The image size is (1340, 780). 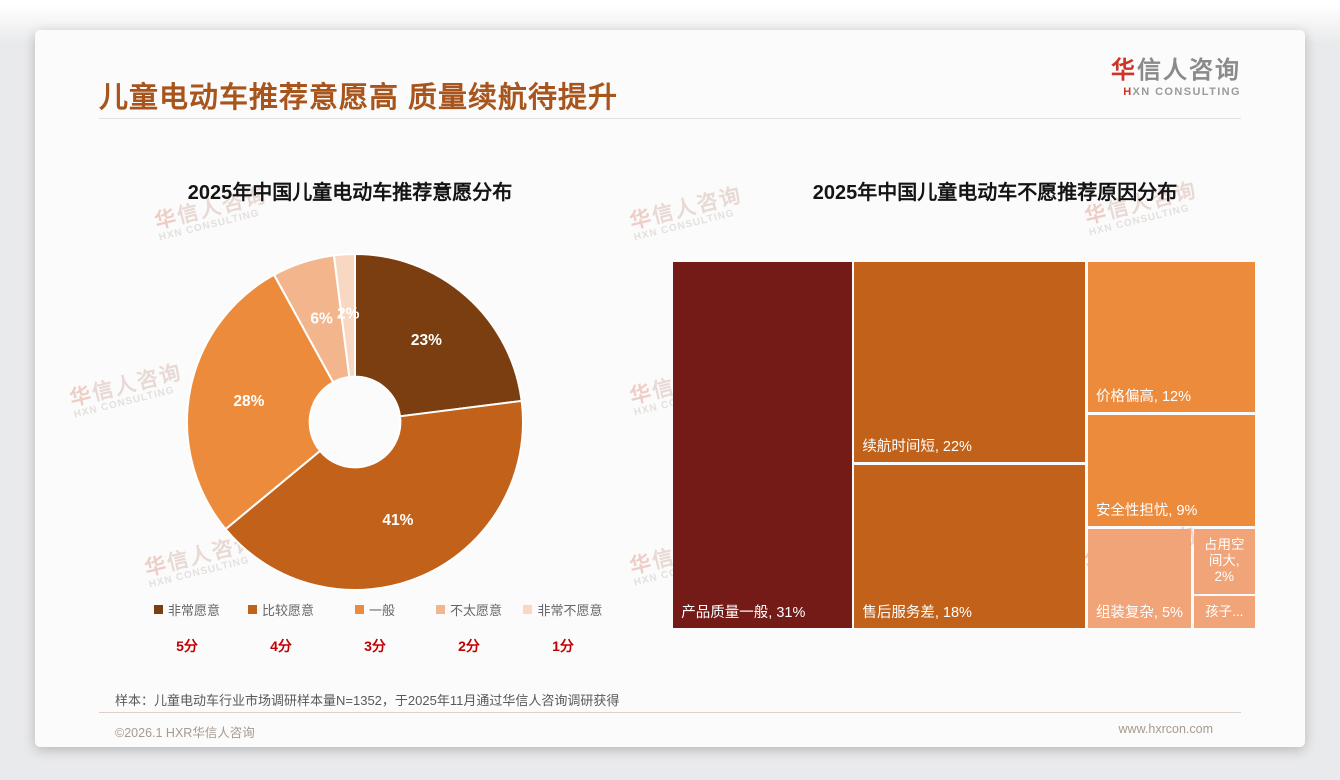 I want to click on treemap-cell-6: 占用空间大, 2%, so click(x=1224, y=561).